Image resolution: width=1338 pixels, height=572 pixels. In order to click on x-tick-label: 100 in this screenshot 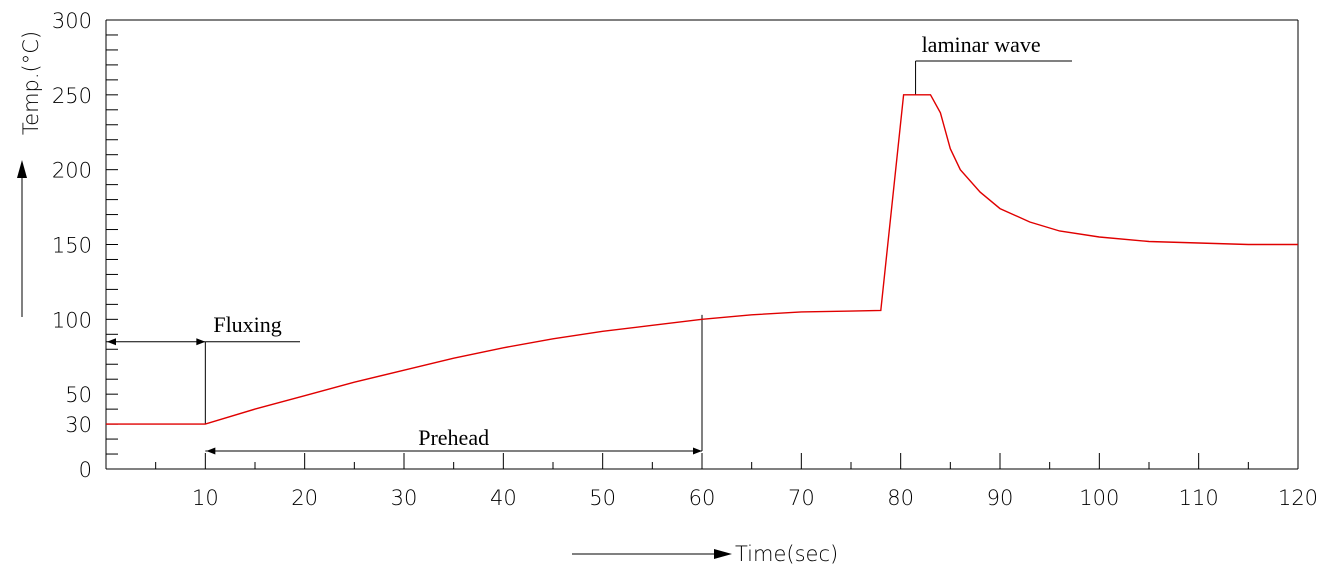, I will do `click(1099, 498)`.